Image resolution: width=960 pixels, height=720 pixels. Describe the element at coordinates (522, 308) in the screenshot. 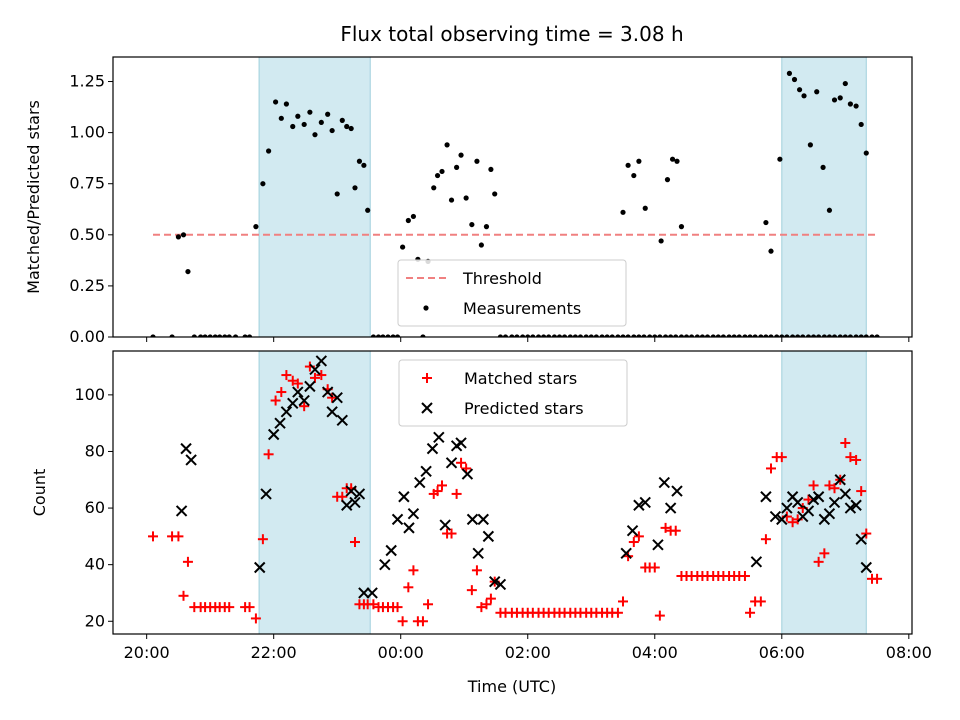

I see `legend-label: Measurements` at that location.